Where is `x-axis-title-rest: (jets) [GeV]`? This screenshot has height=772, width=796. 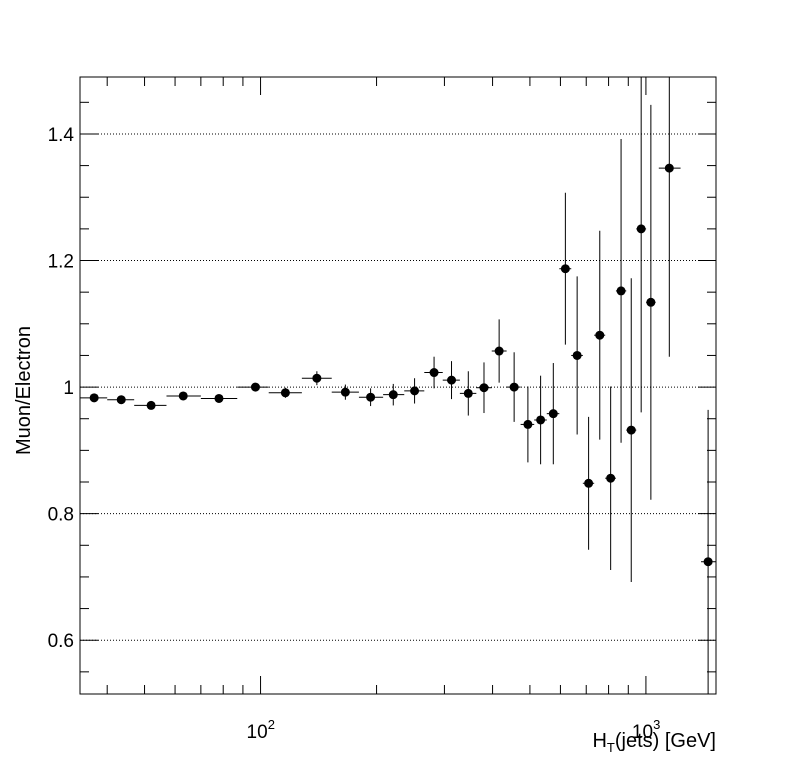
x-axis-title-rest: (jets) [GeV] is located at coordinates (665, 741).